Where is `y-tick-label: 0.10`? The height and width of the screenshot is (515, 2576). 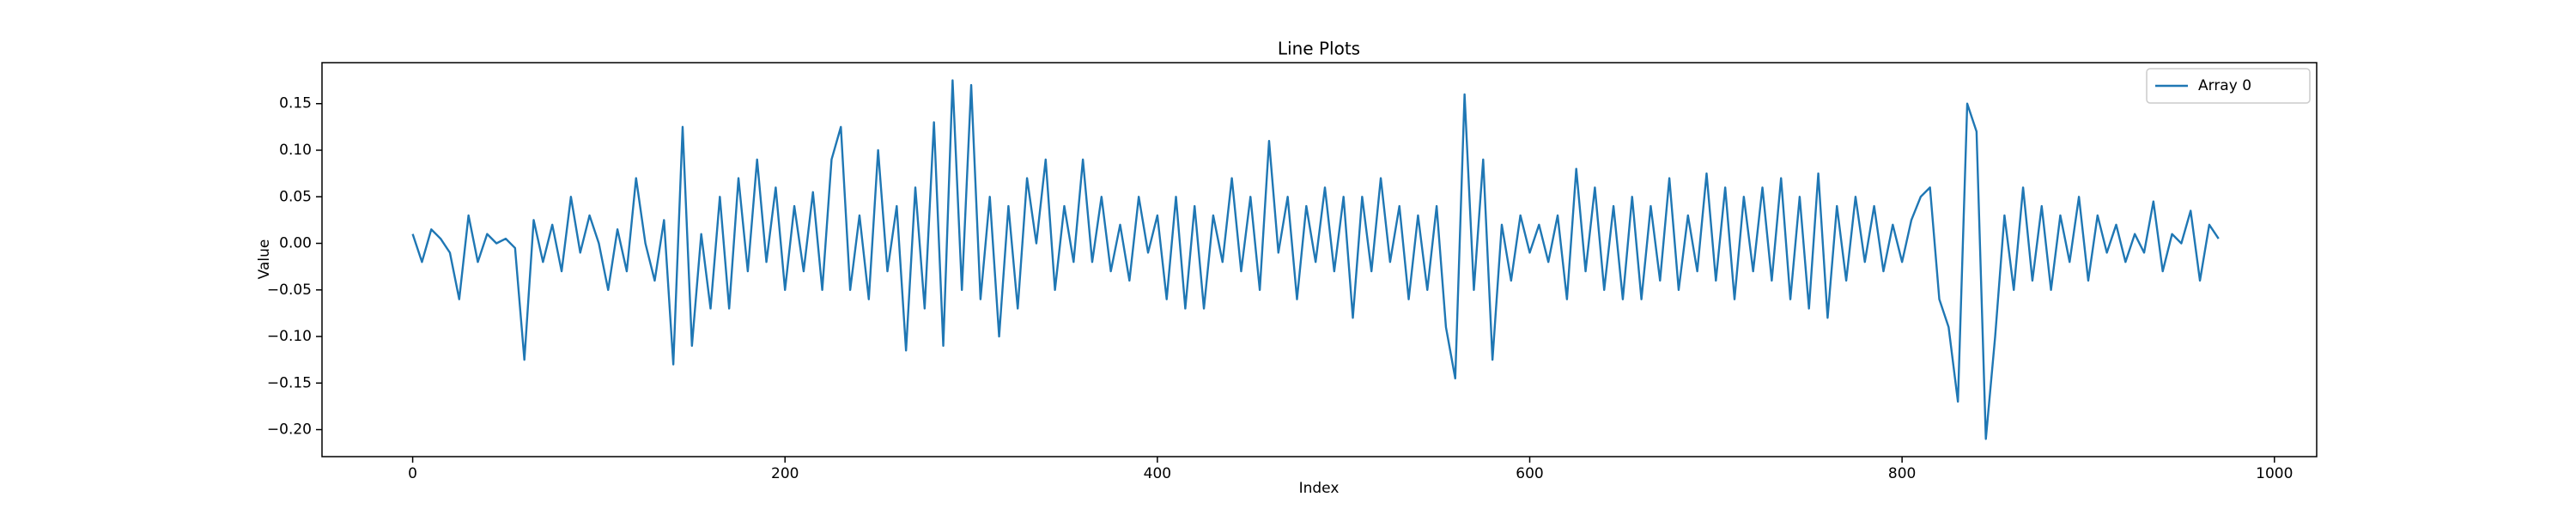
y-tick-label: 0.10 is located at coordinates (295, 150).